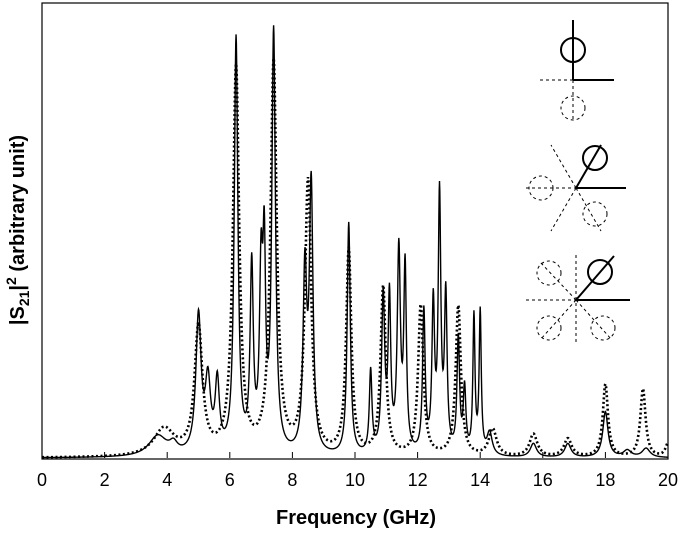 Image resolution: width=680 pixels, height=534 pixels. What do you see at coordinates (543, 480) in the screenshot?
I see `x-tick-label: 16` at bounding box center [543, 480].